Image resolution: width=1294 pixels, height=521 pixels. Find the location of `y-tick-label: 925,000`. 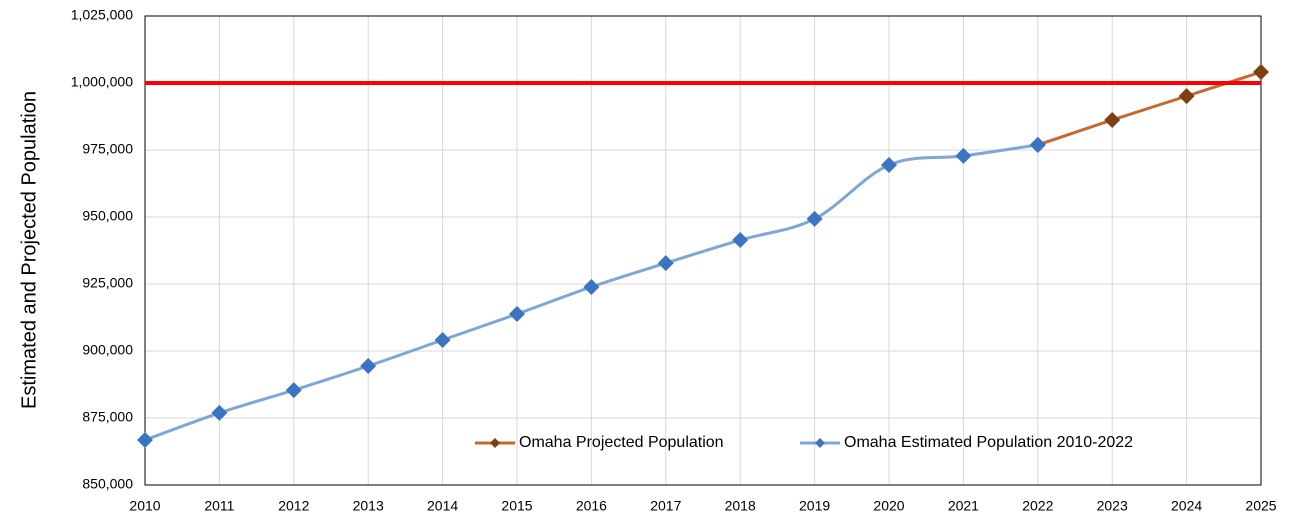

y-tick-label: 925,000 is located at coordinates (107, 283).